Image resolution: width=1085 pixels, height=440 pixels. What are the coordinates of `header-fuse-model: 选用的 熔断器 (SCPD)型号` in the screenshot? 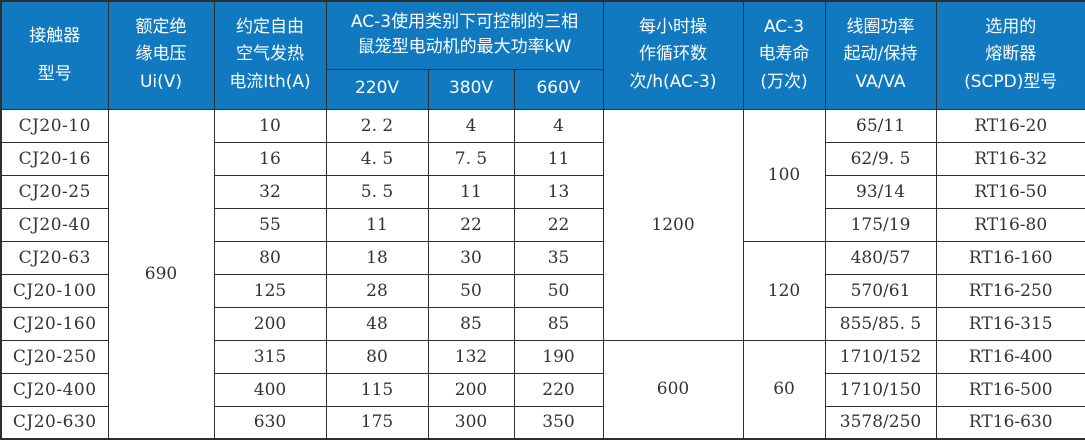 It's located at (1010, 55).